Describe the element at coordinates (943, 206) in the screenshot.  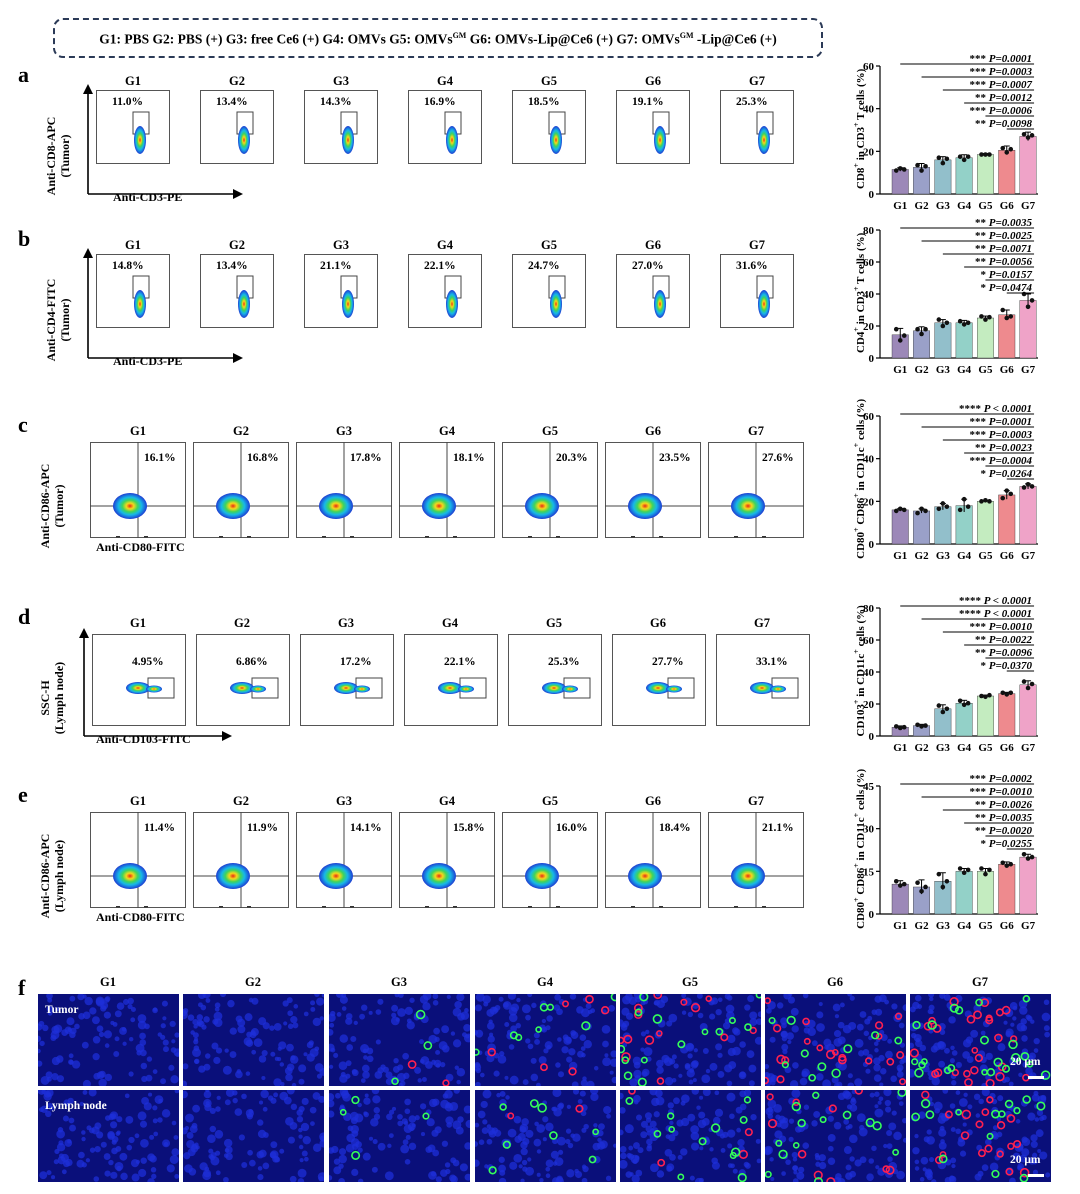
I see `x-tick-label-g3: G3` at that location.